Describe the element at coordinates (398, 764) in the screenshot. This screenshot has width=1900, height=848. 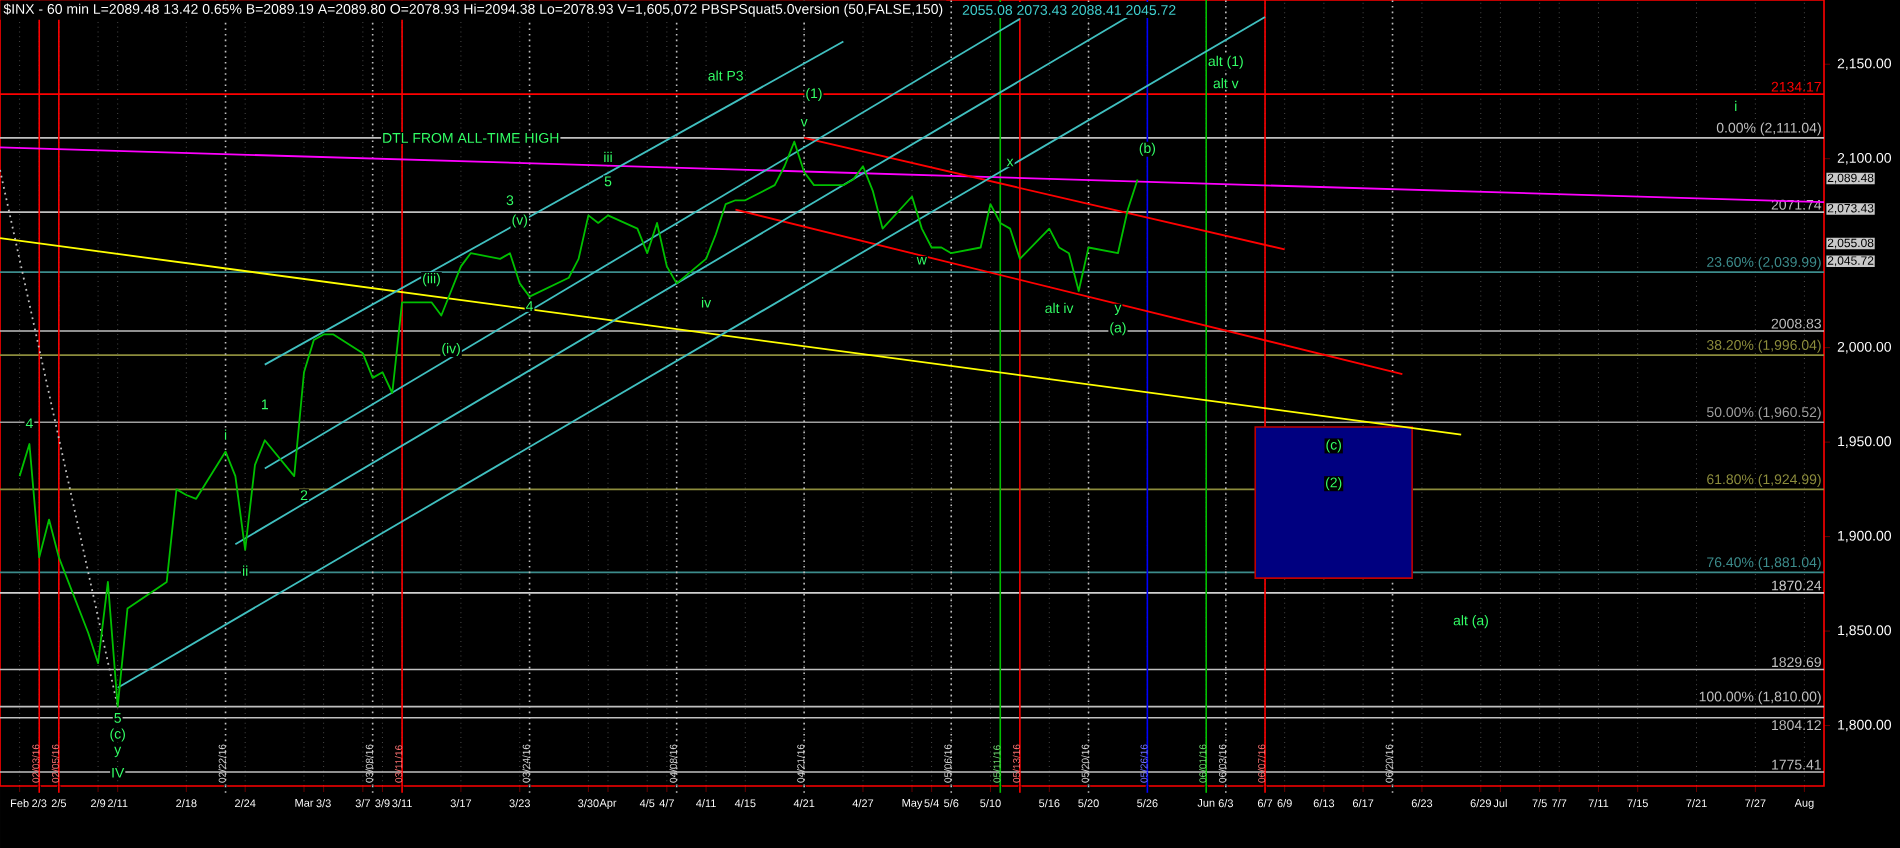
I see `ref-line-label: 03/11/16` at that location.